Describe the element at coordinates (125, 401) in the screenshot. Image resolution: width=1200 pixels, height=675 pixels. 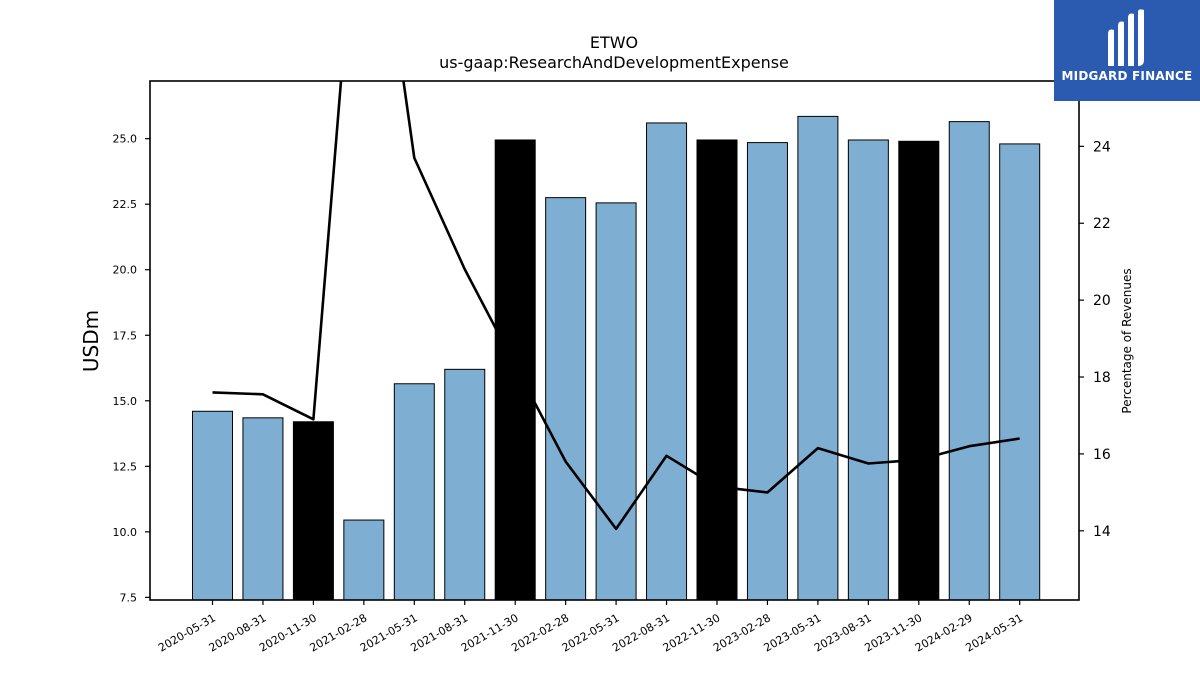
I see `y-tick-label: 15.0` at that location.